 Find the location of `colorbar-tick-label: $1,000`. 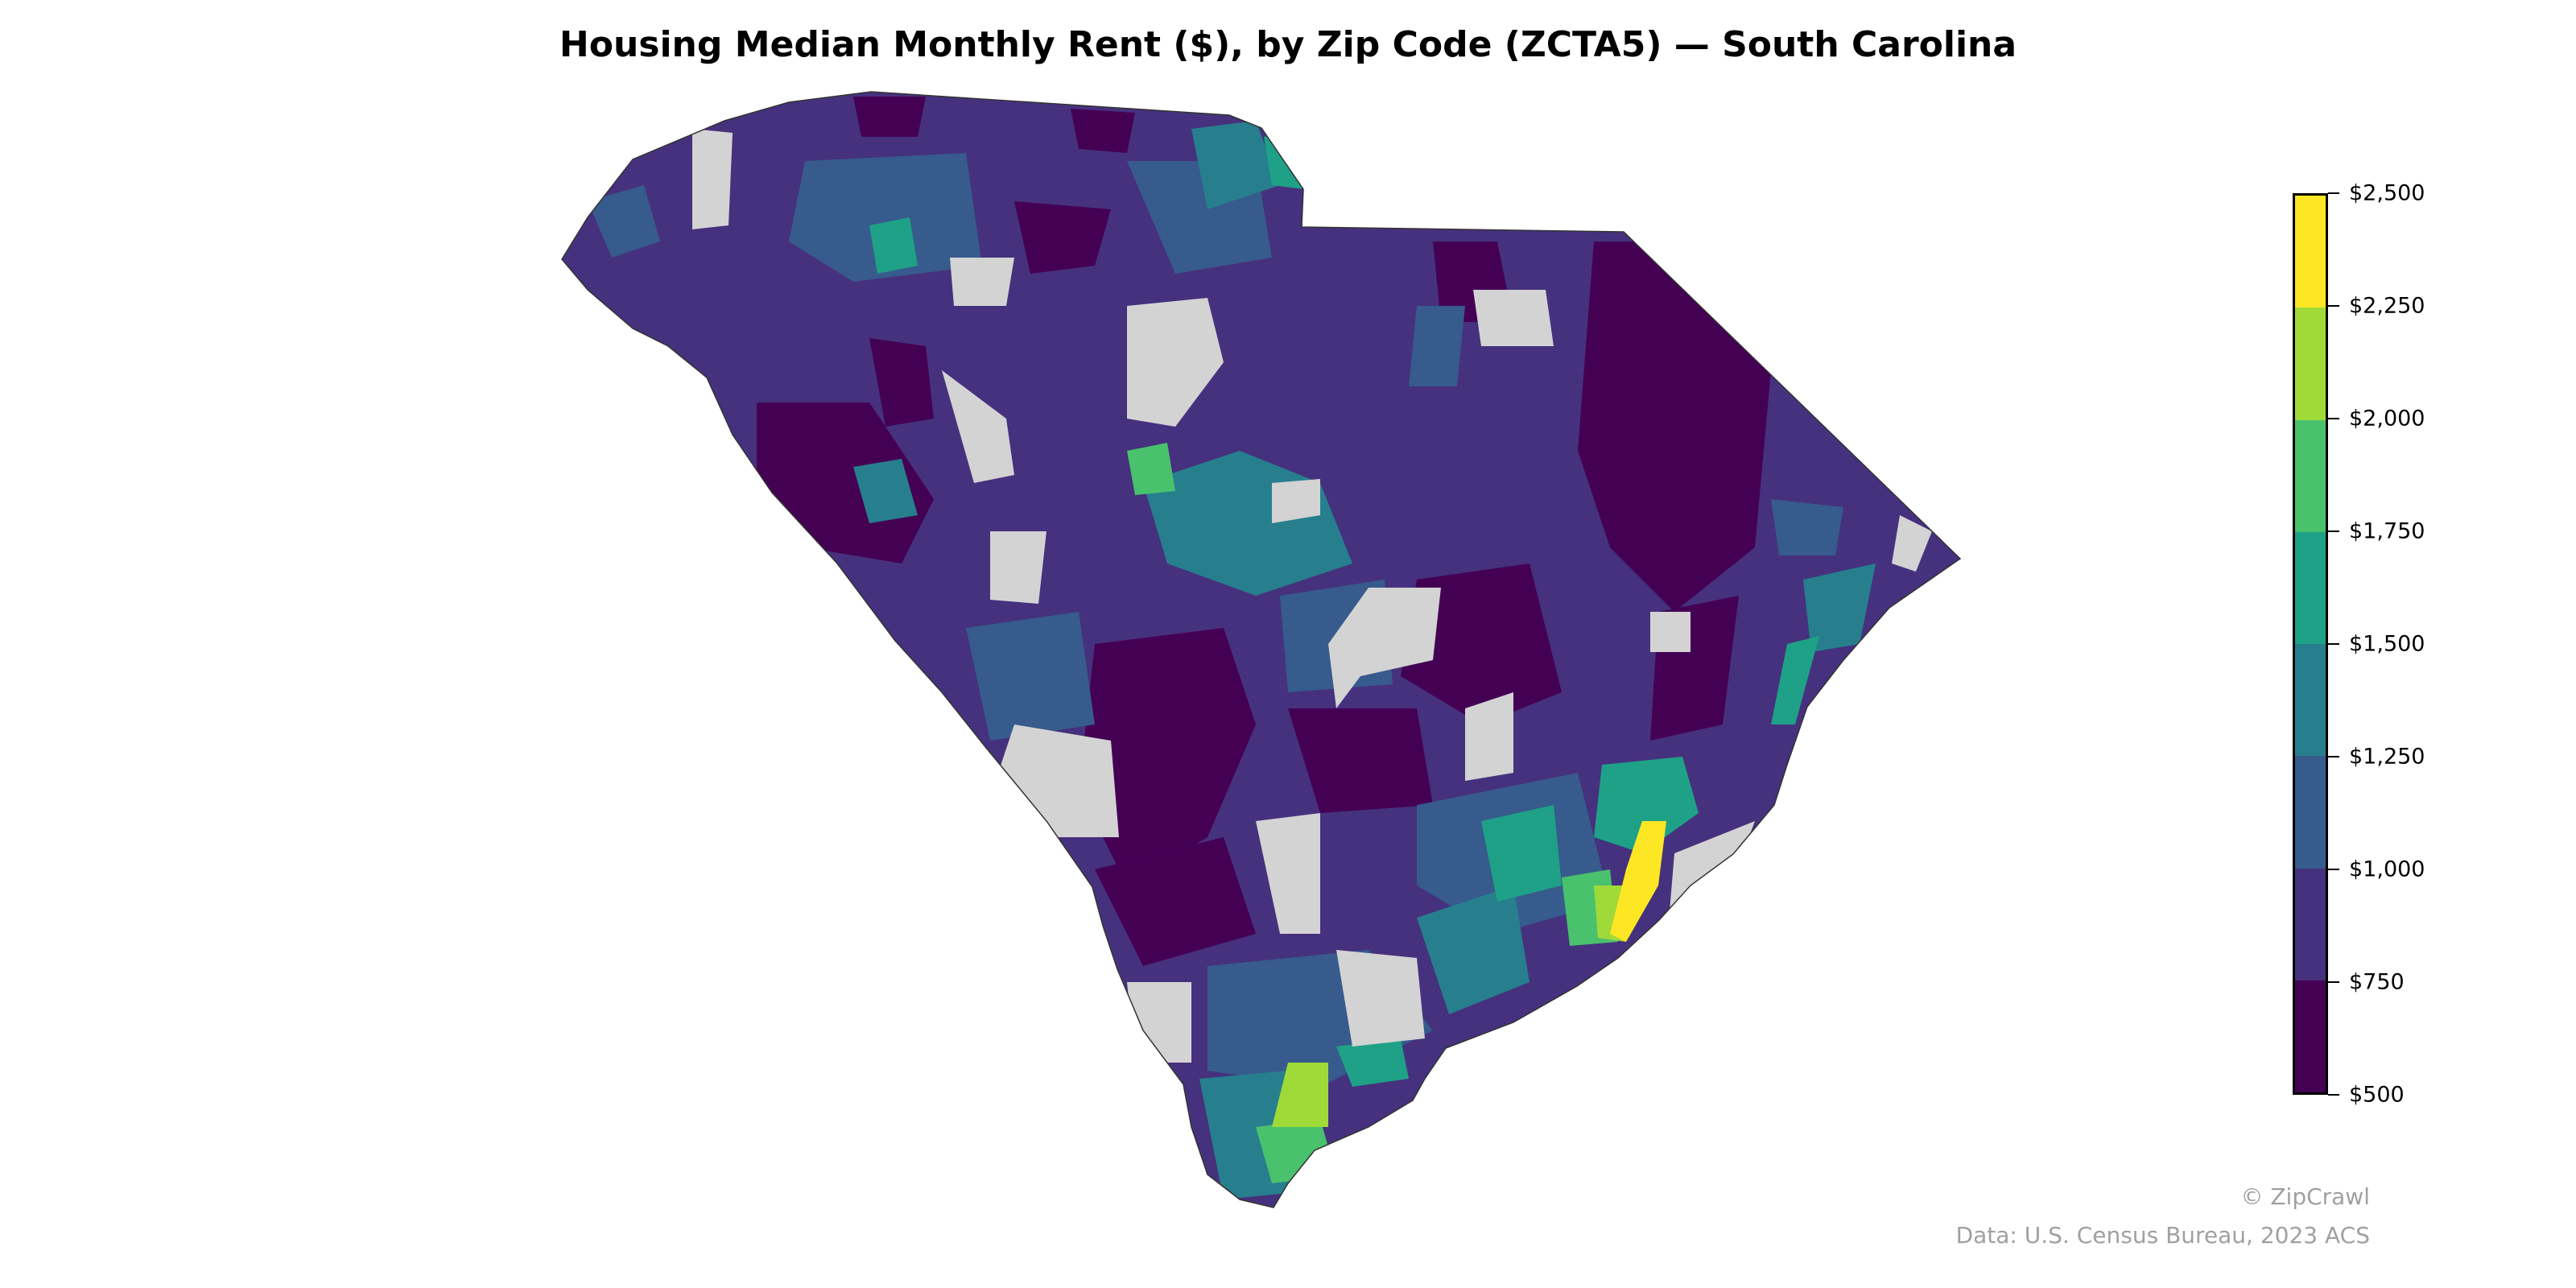

colorbar-tick-label: $1,000 is located at coordinates (2387, 869).